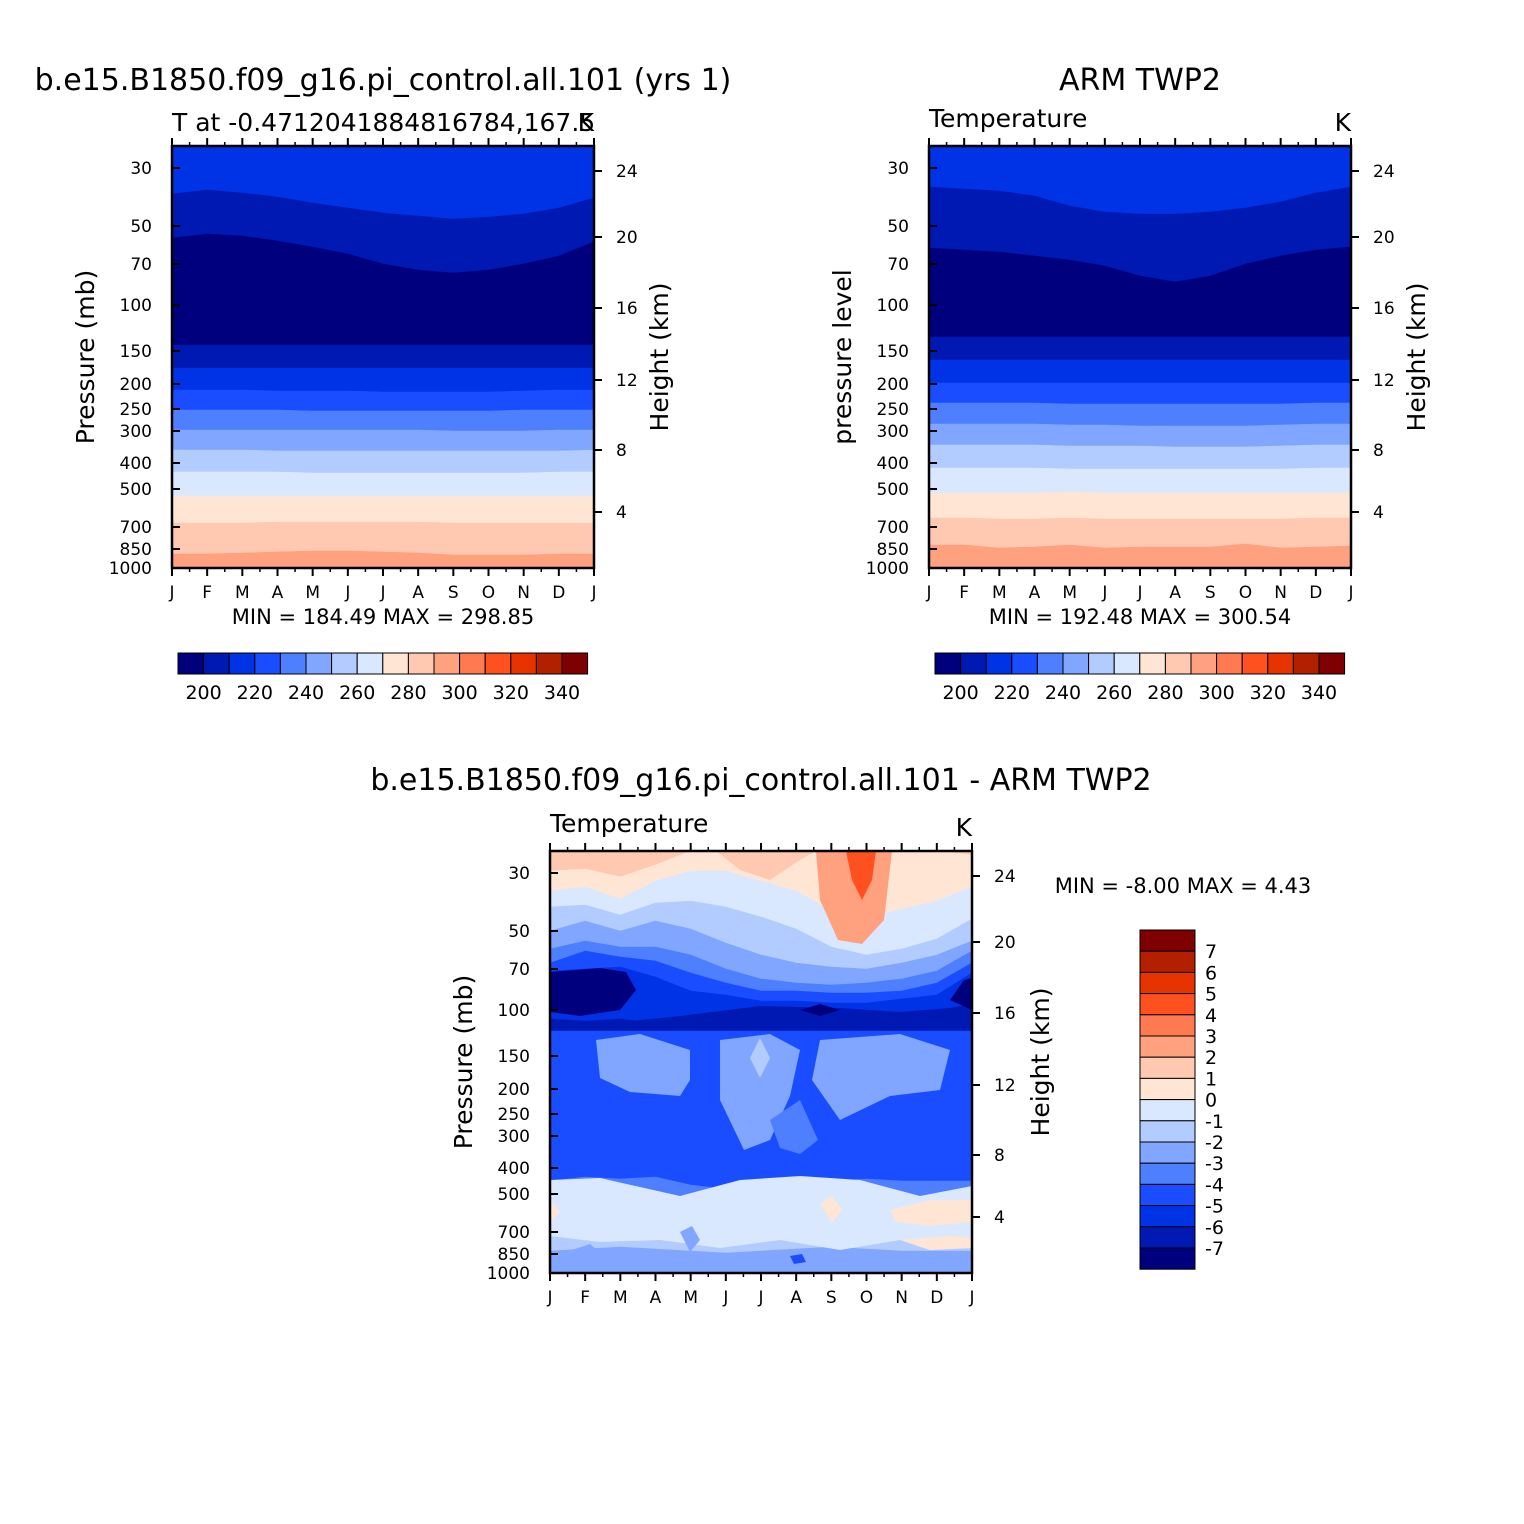 The width and height of the screenshot is (1524, 1524). What do you see at coordinates (408, 693) in the screenshot?
I see `colorbar-label: 280` at bounding box center [408, 693].